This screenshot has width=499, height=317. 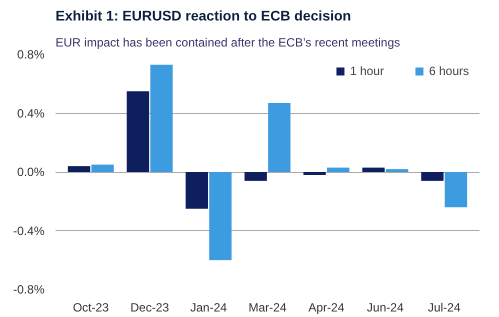 I want to click on y-tick-label: 0.4%, so click(x=31, y=113).